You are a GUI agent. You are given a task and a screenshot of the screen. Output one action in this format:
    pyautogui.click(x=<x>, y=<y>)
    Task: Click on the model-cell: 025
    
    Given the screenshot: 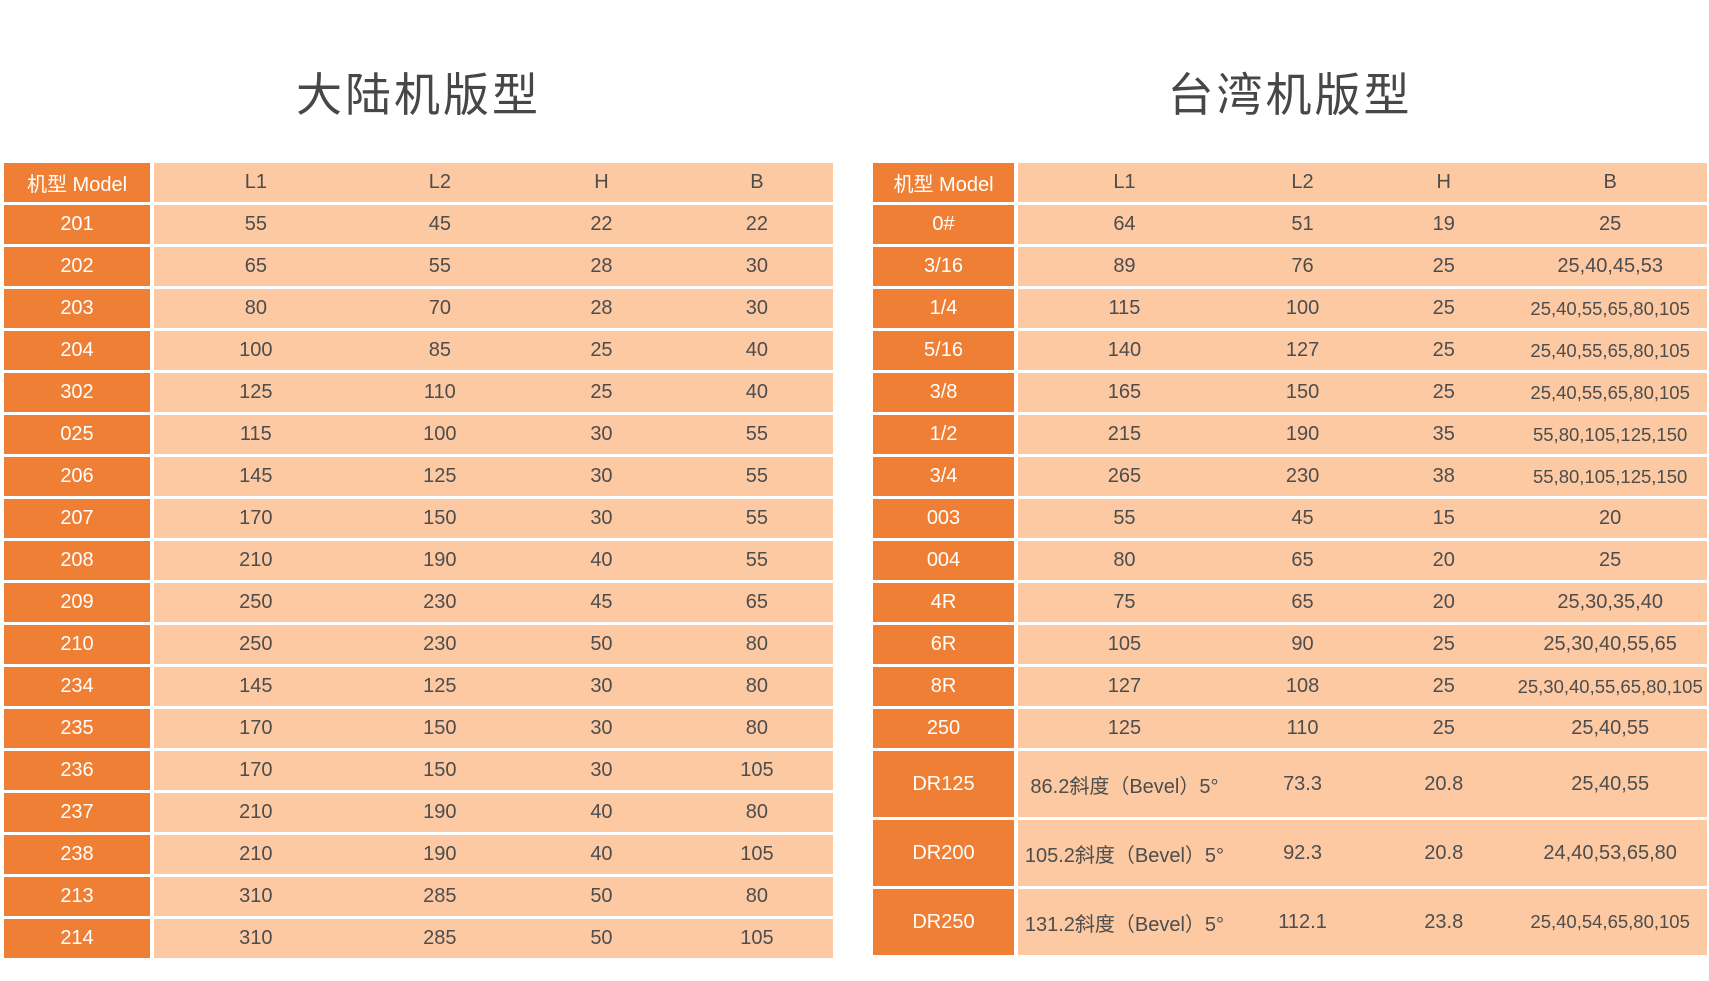 What is the action you would take?
    pyautogui.click(x=77, y=434)
    